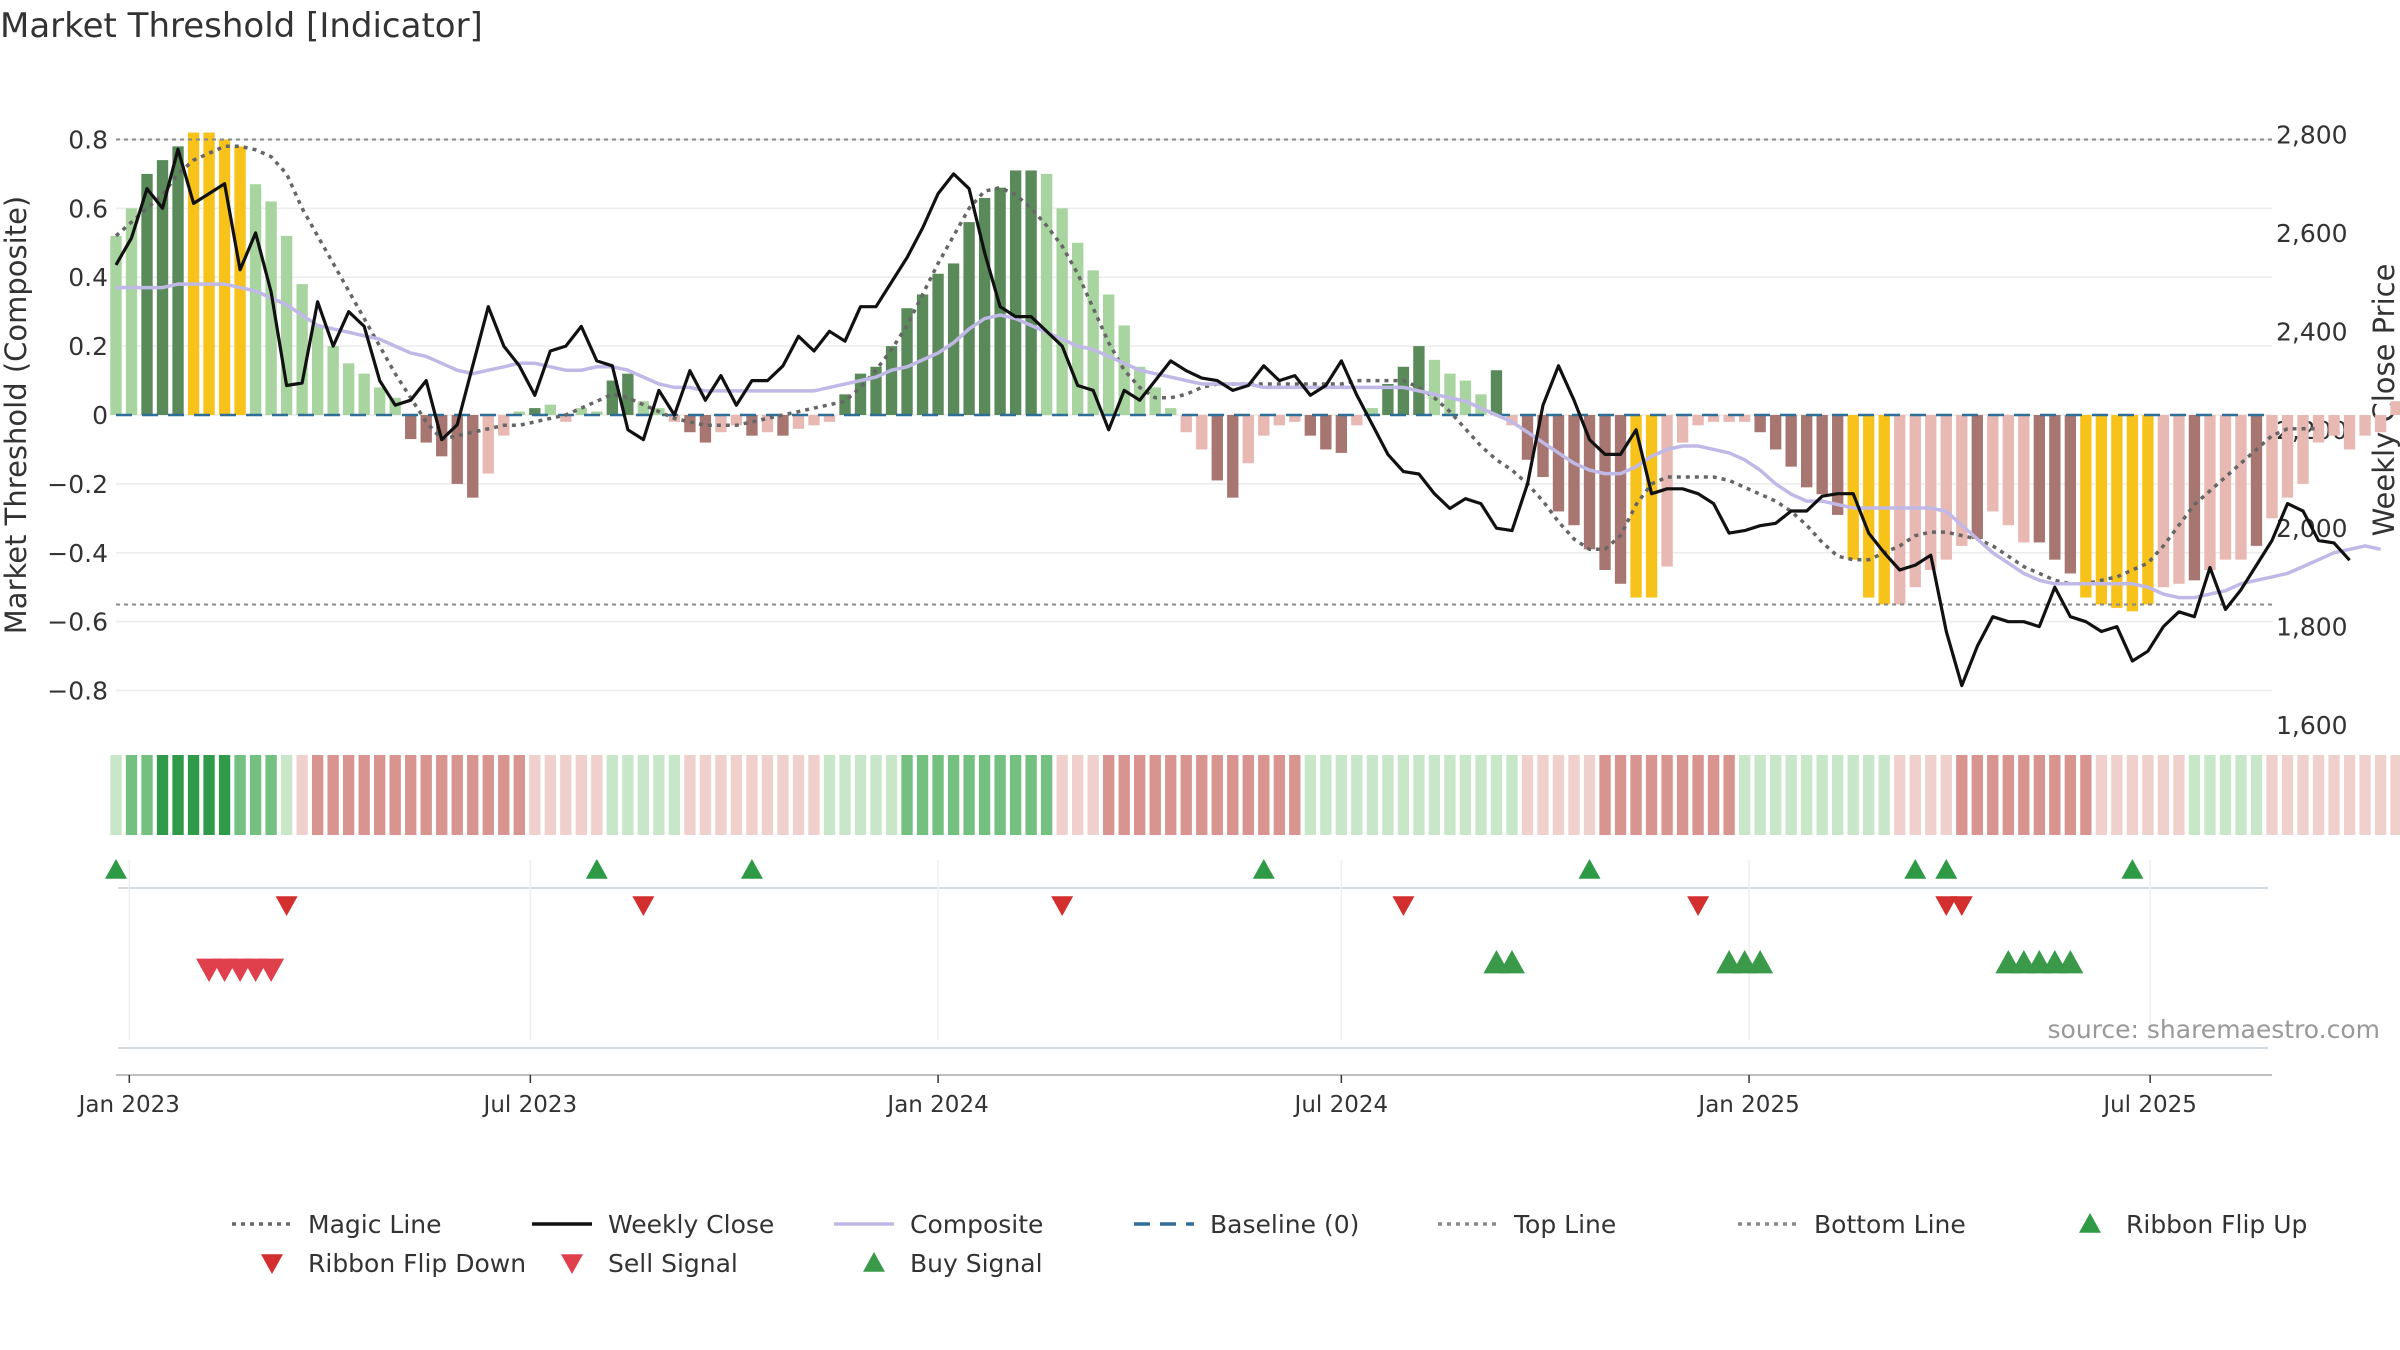 The height and width of the screenshot is (1350, 2400). I want to click on legend-label: Composite, so click(976, 1224).